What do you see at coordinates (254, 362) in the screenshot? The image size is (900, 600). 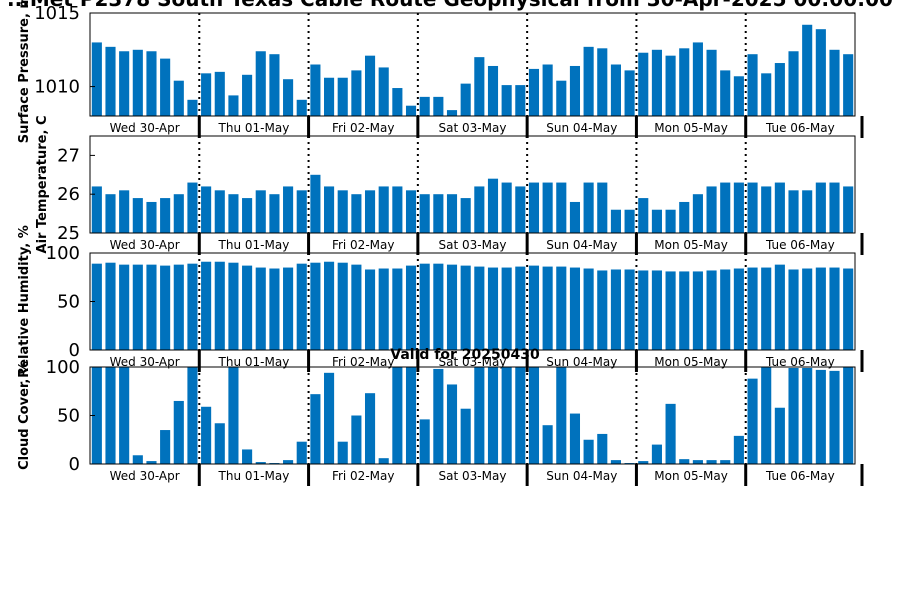 I see `humidity-day-label: Thu 01-May` at bounding box center [254, 362].